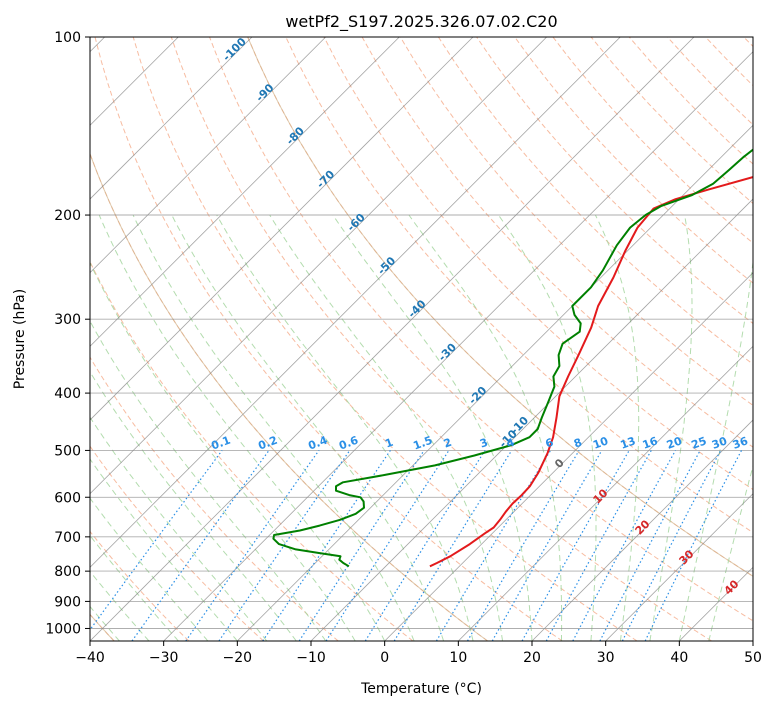  Describe the element at coordinates (348, 443) in the screenshot. I see `mixing-ratio-label: 0.6` at that location.